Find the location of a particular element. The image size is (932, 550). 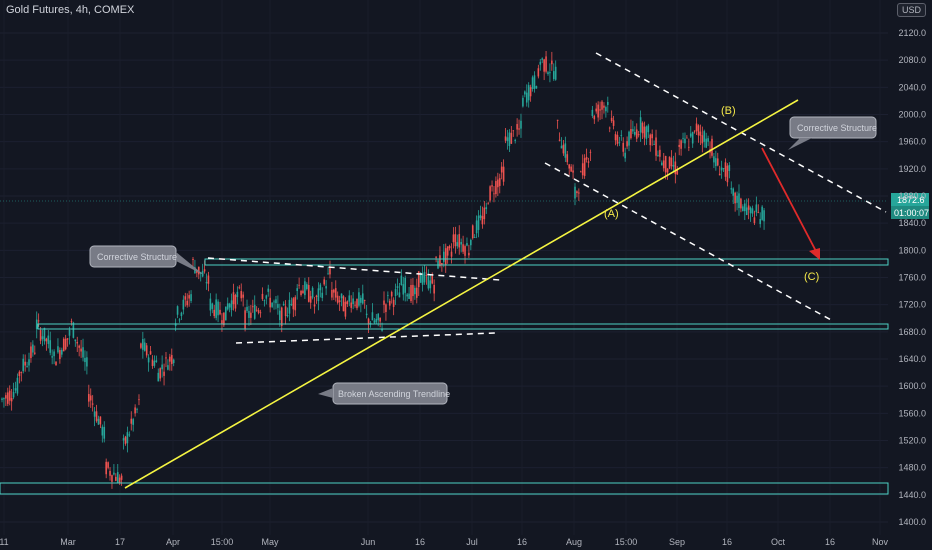

currency-button: USD is located at coordinates (911, 10).